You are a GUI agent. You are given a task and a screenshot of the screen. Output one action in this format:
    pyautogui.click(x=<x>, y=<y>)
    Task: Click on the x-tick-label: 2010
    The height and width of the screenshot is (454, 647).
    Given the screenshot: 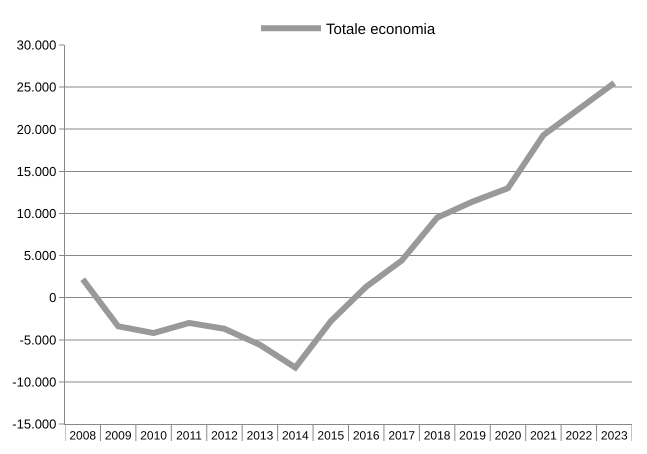 What is the action you would take?
    pyautogui.click(x=154, y=435)
    